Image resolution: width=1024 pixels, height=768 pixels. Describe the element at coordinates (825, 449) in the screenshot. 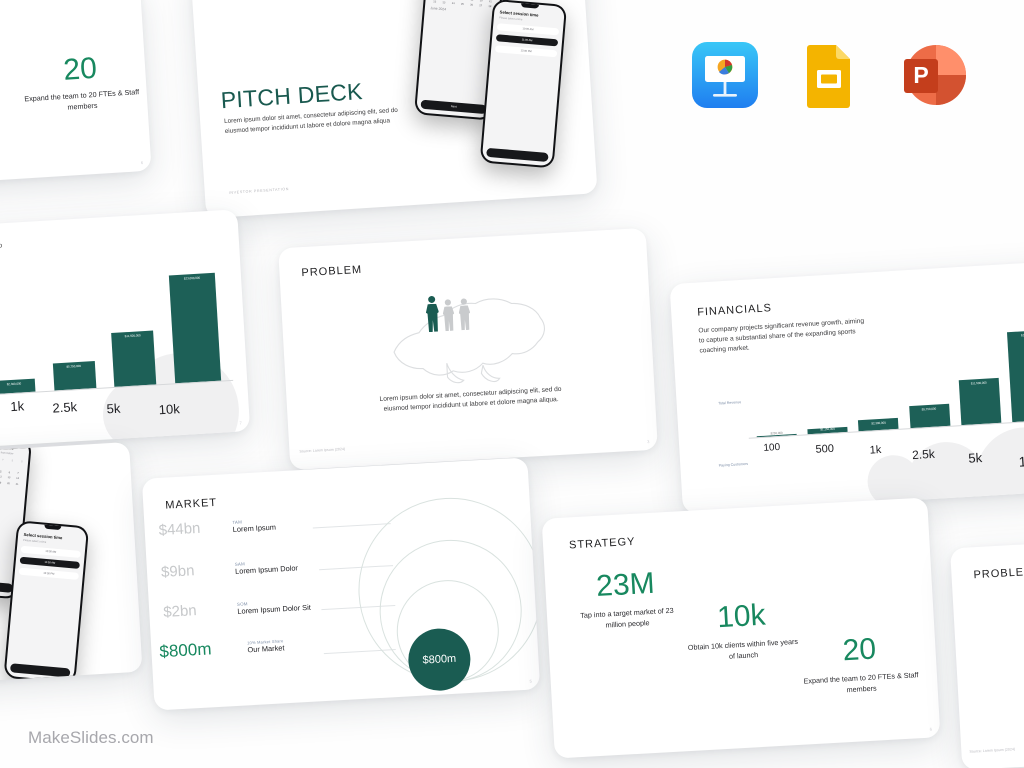

I see `category-label-500: 500` at that location.